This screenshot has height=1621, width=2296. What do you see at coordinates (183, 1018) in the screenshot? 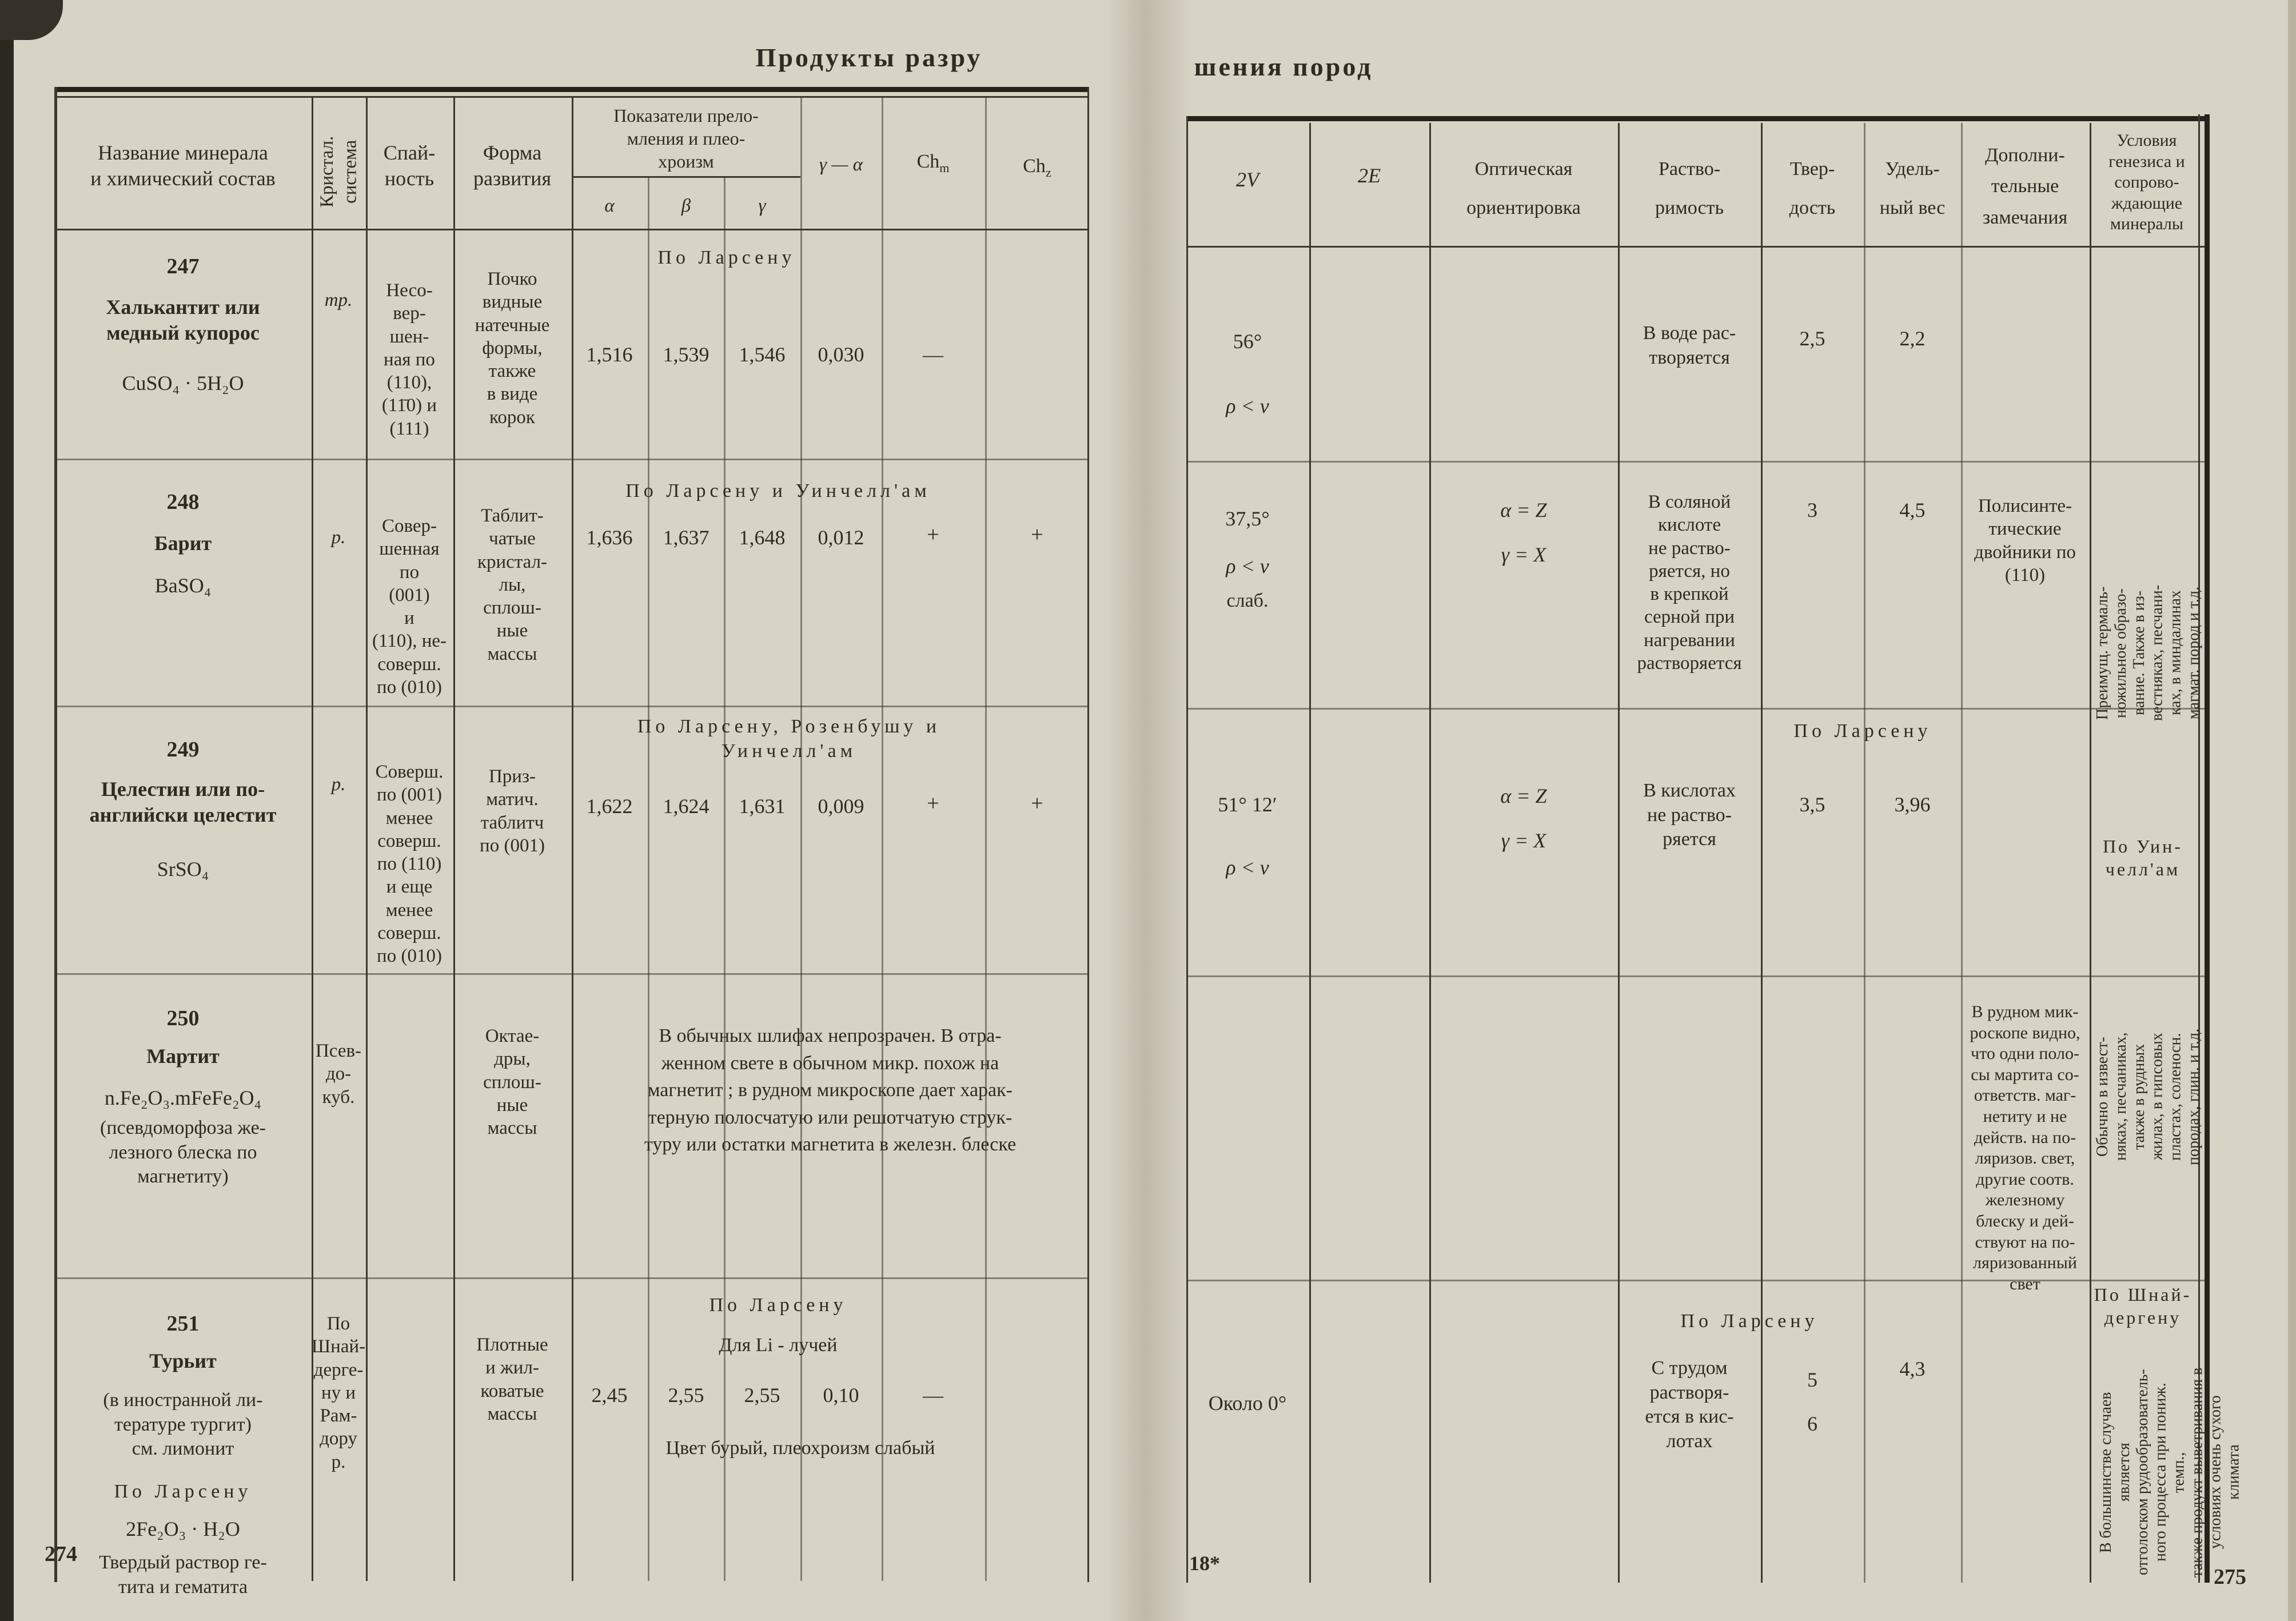
I see `mineral-number: 250` at bounding box center [183, 1018].